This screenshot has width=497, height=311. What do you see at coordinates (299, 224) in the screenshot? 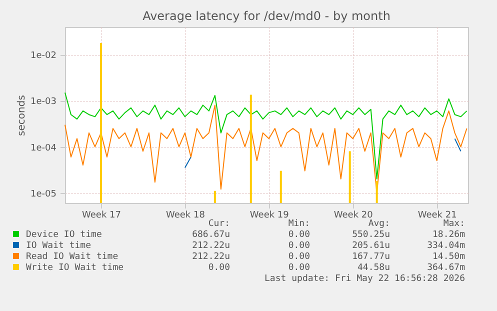
I see `text: Min:` at bounding box center [299, 224].